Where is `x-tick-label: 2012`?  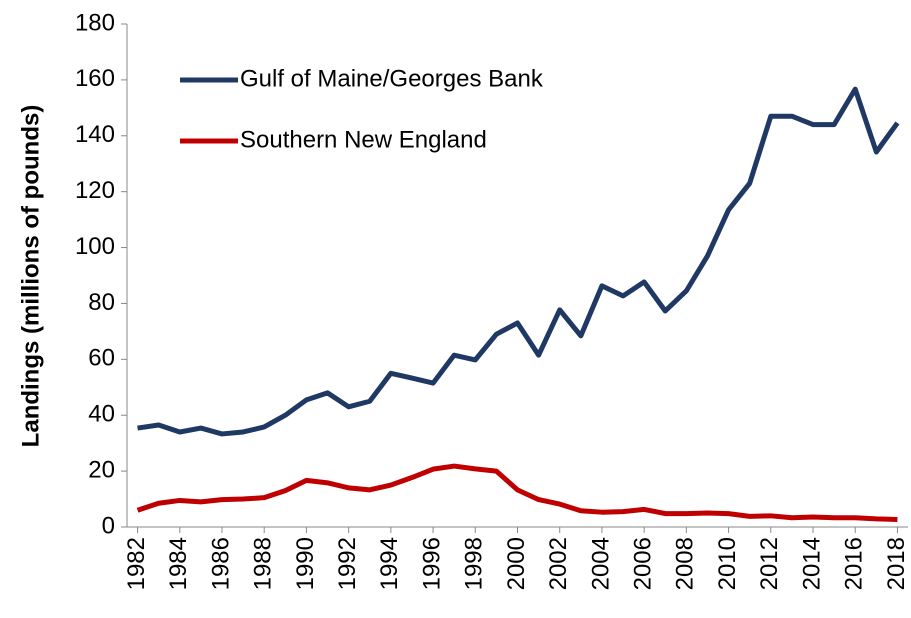
x-tick-label: 2012 is located at coordinates (769, 563).